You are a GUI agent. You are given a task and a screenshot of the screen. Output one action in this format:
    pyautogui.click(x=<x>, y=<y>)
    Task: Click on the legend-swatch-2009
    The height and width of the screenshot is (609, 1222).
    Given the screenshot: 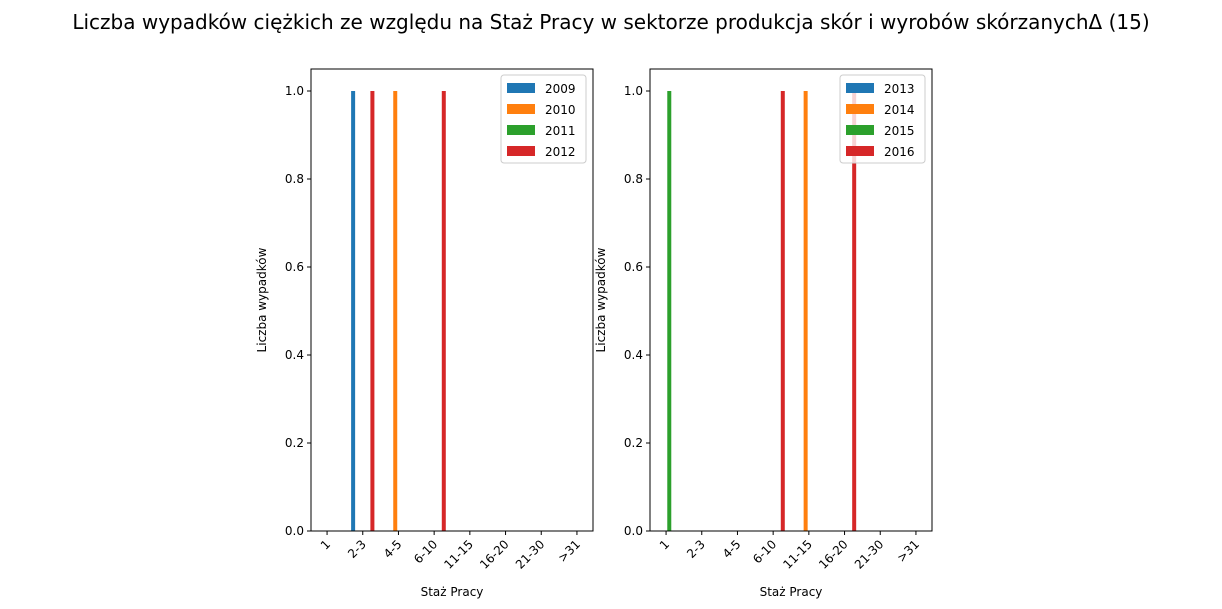 What is the action you would take?
    pyautogui.click(x=521, y=88)
    